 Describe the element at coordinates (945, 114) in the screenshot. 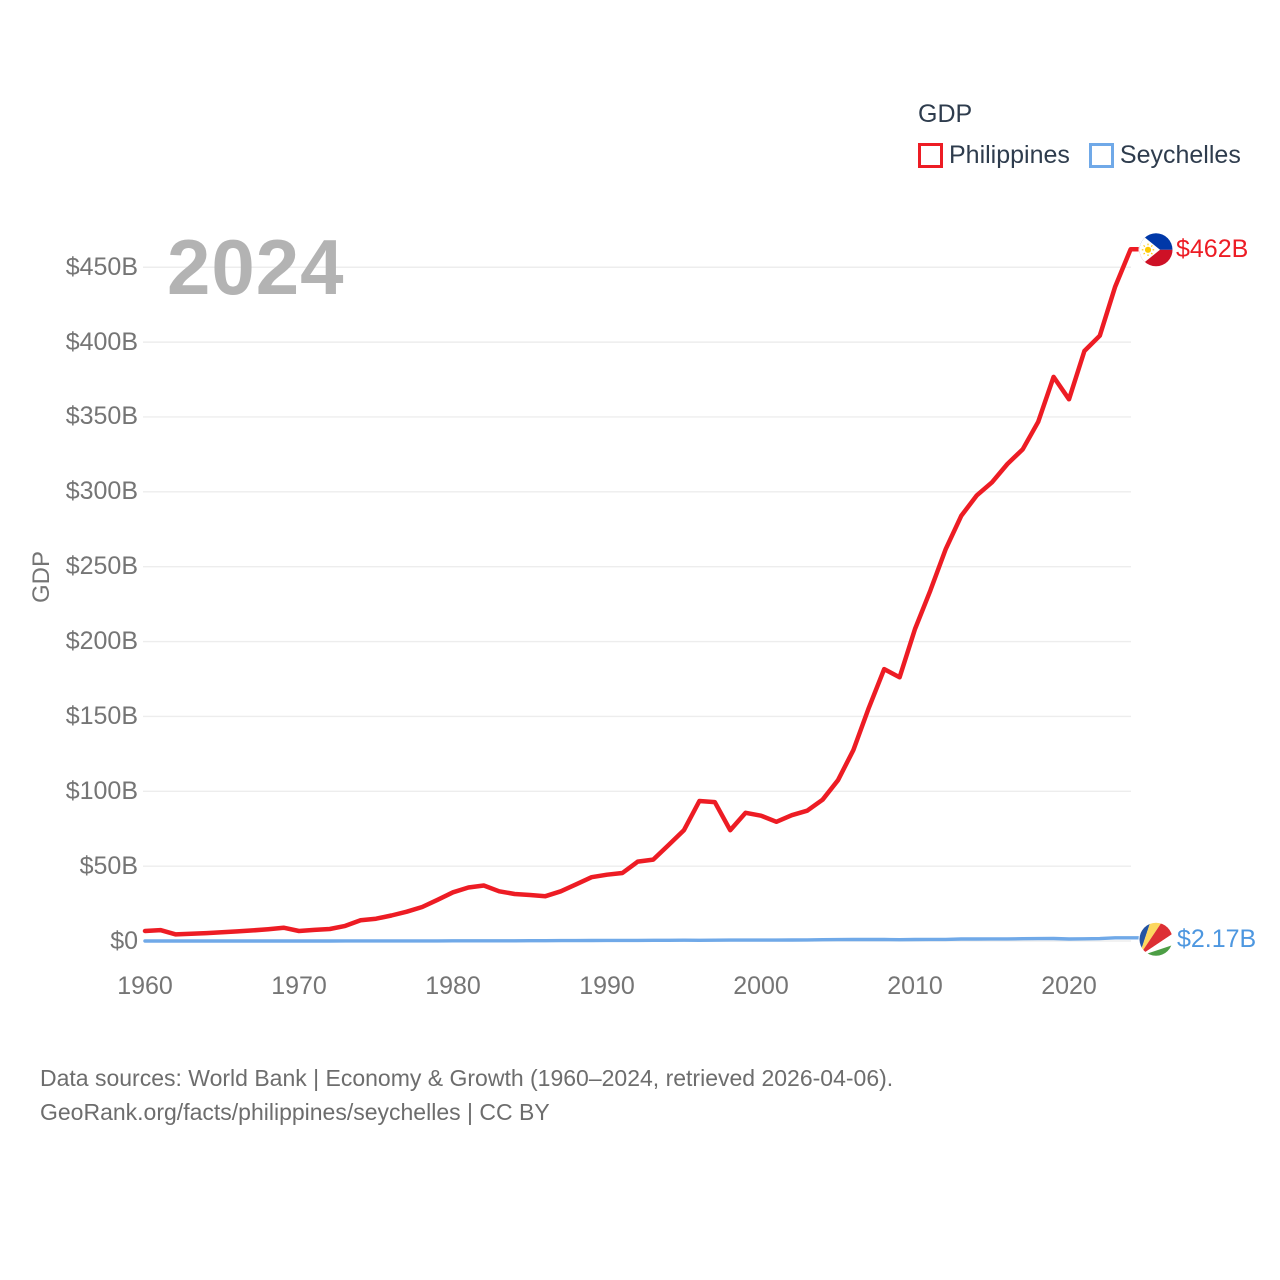

I see `legend-title: GDP` at that location.